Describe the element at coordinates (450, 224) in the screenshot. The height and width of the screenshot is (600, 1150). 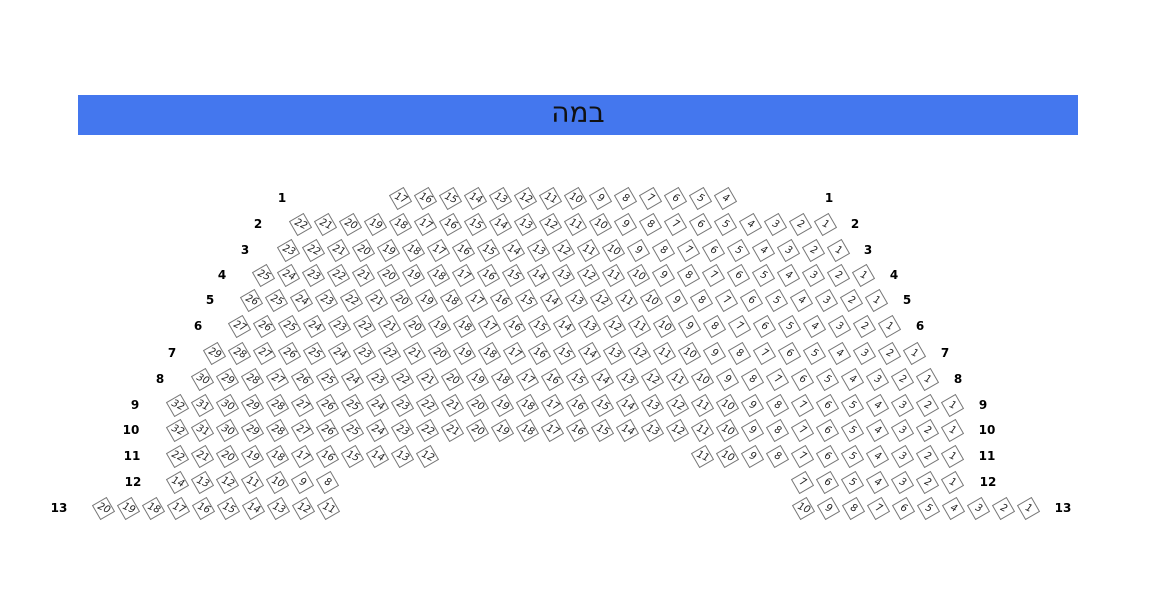
I see `seat-row-2-16: 16` at that location.